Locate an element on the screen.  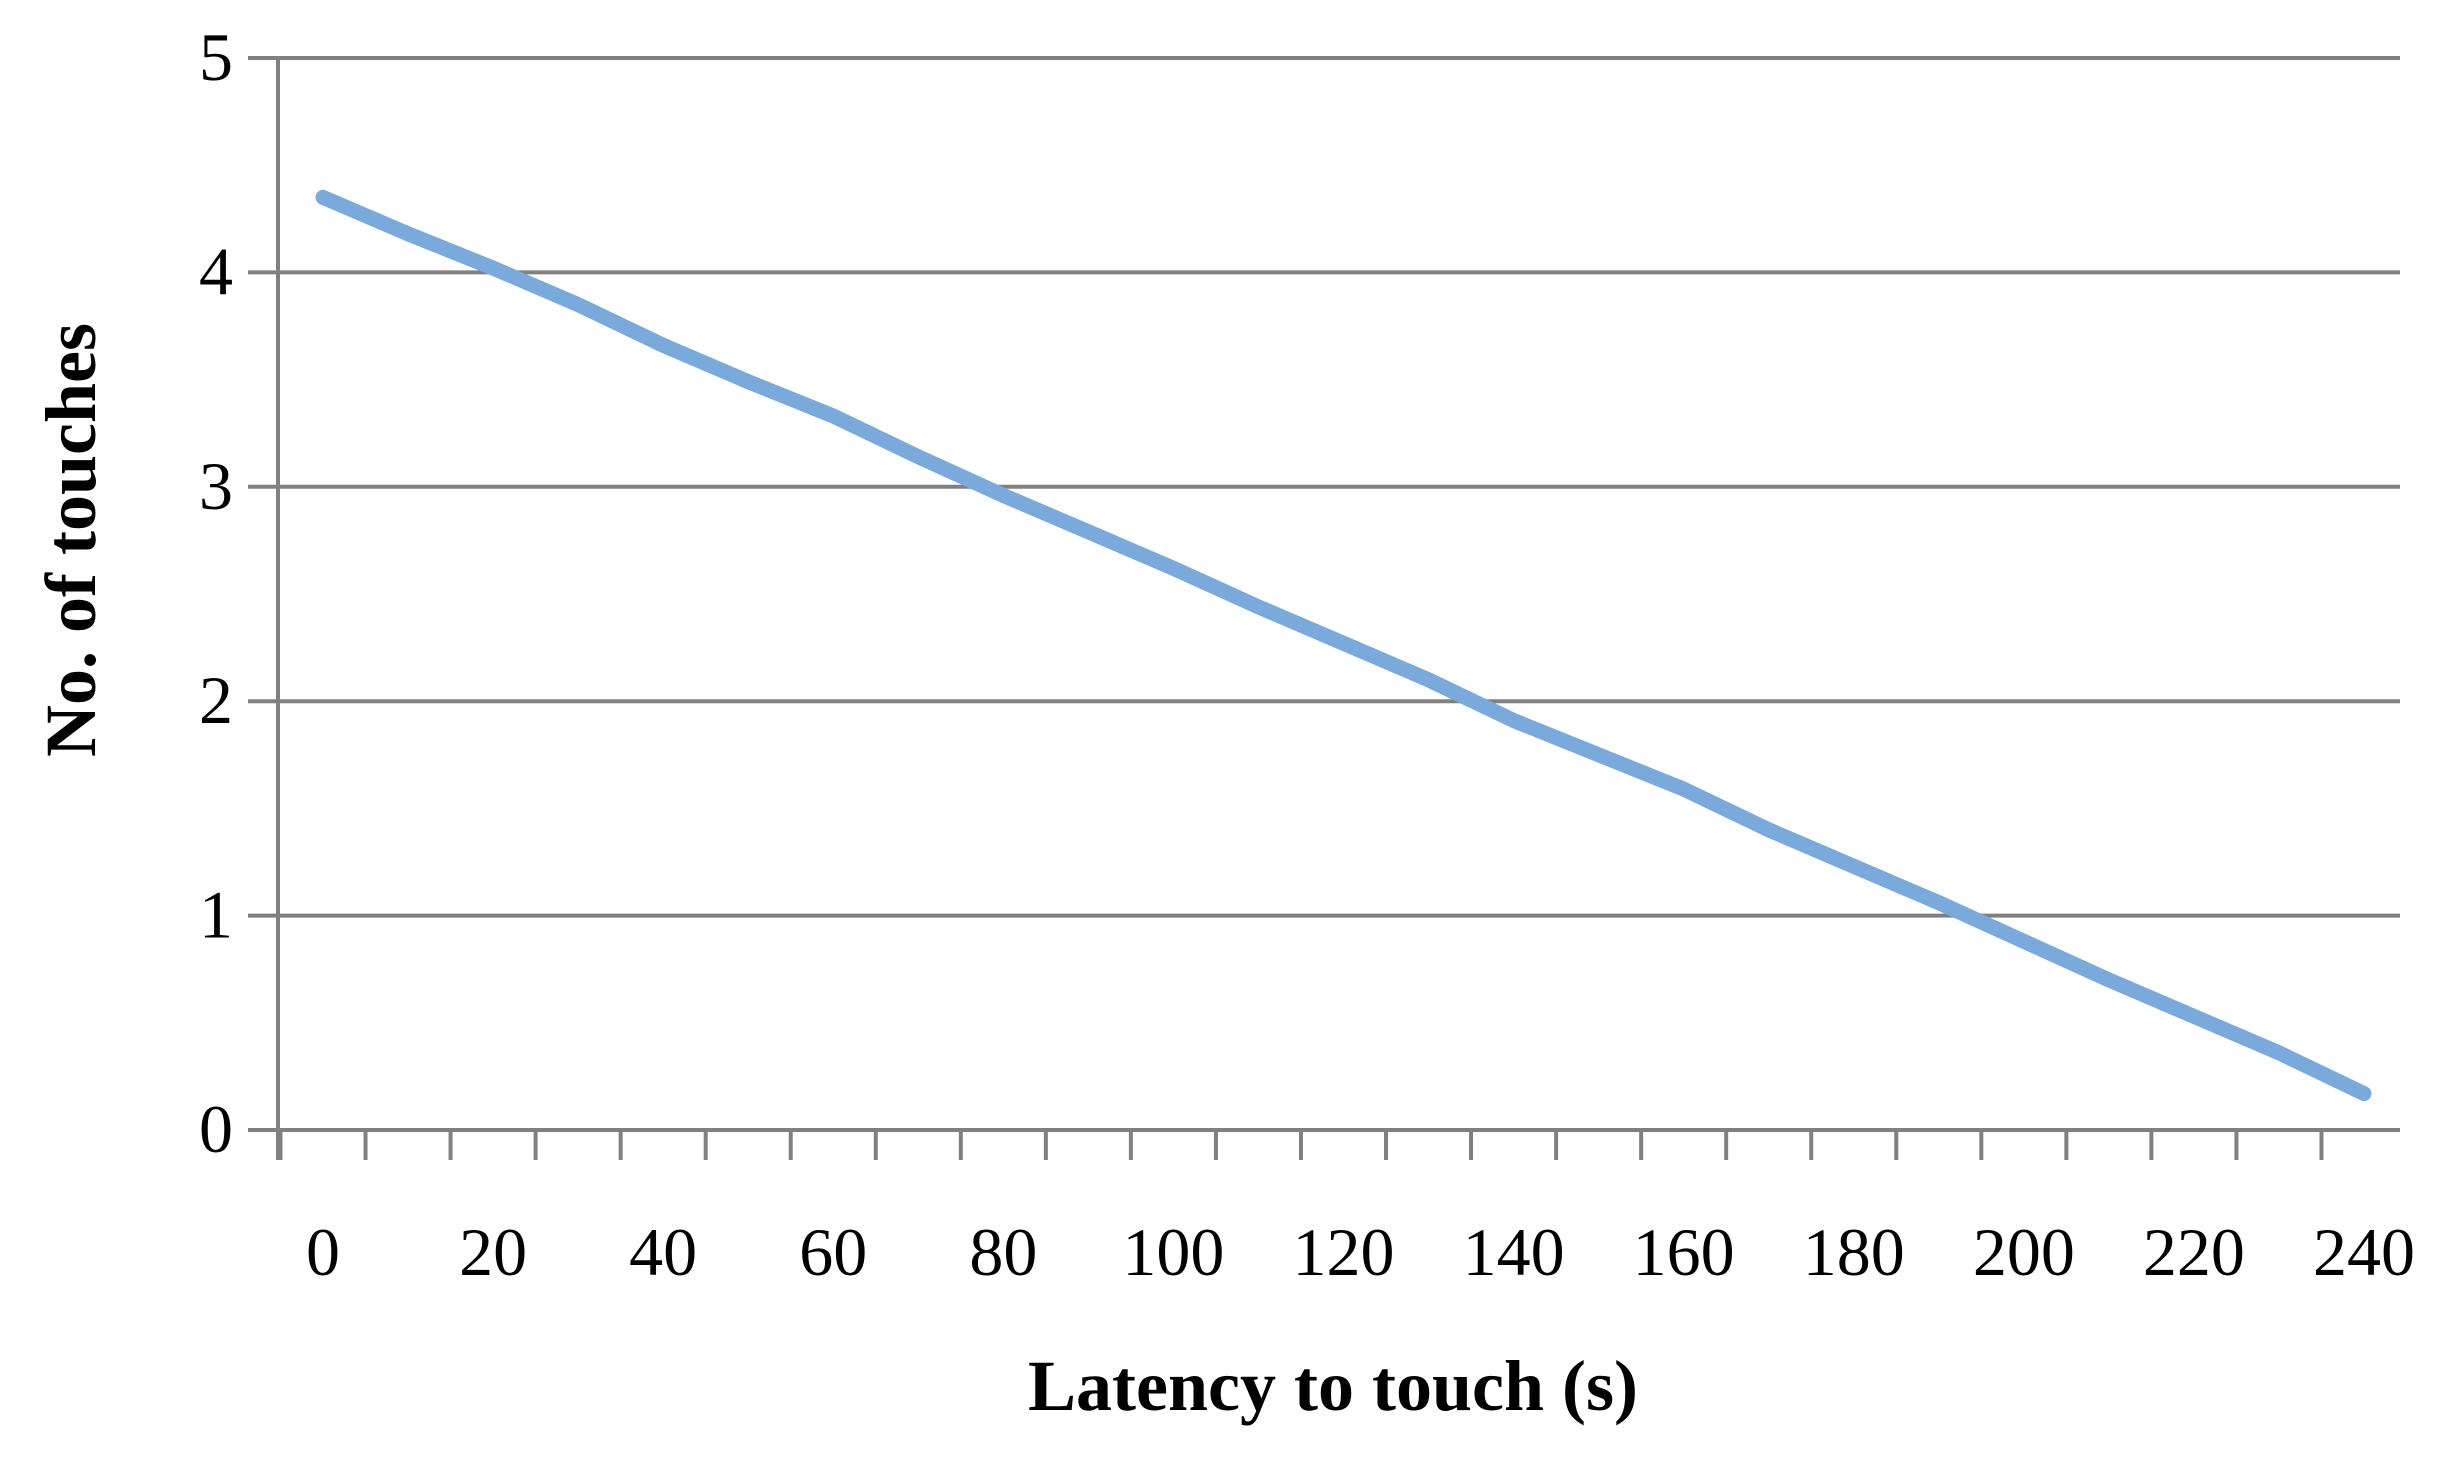
x-tick-label: 20 is located at coordinates (493, 1252).